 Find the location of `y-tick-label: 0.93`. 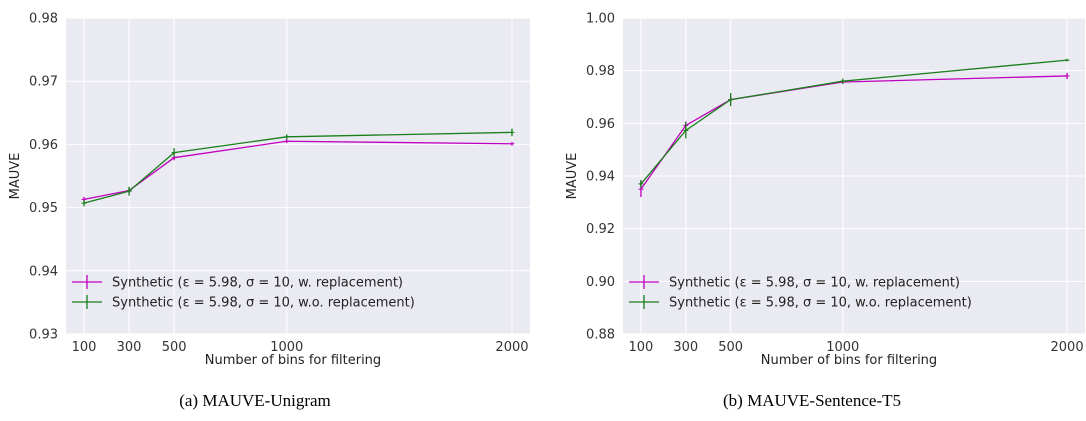

y-tick-label: 0.93 is located at coordinates (43, 335).